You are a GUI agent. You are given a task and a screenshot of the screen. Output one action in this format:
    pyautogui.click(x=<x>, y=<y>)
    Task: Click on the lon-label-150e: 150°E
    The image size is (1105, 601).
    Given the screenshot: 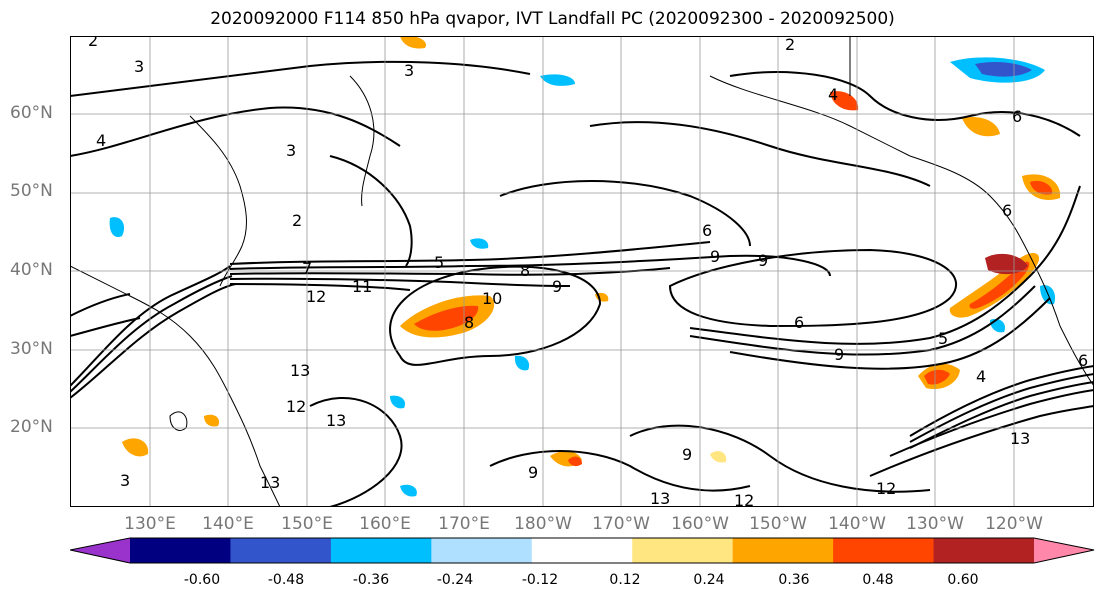 What is the action you would take?
    pyautogui.click(x=307, y=524)
    